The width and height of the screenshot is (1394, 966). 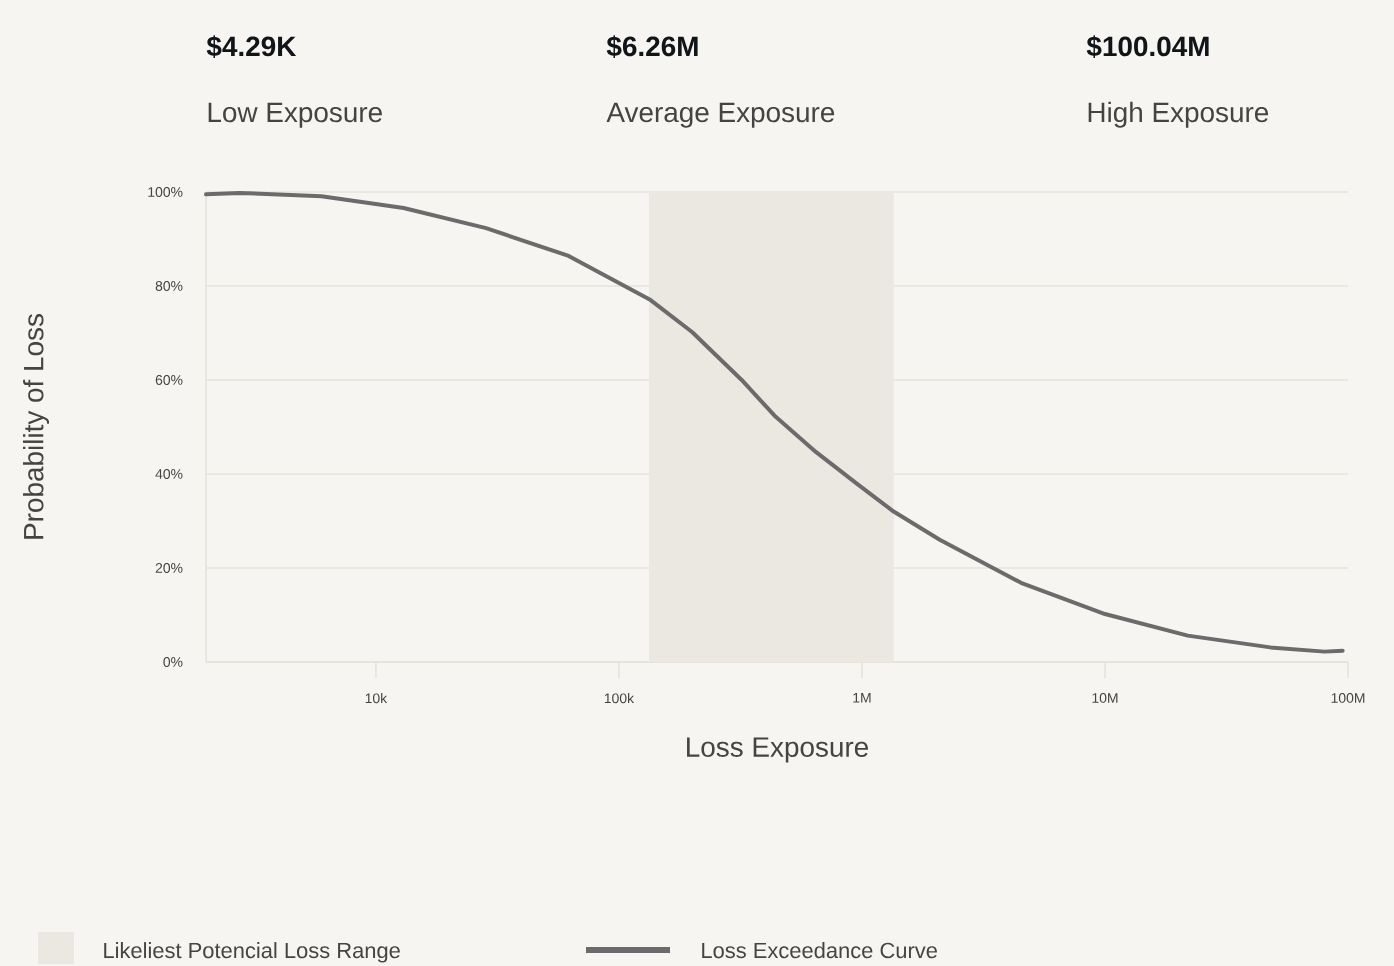 I want to click on legend-label: Loss Exceedance Curve, so click(x=819, y=950).